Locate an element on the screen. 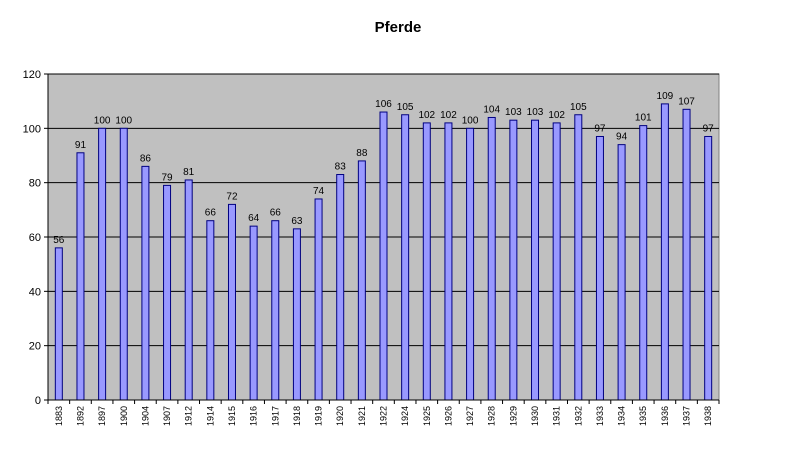 The width and height of the screenshot is (796, 449). x-tick-label: 1916 is located at coordinates (254, 416).